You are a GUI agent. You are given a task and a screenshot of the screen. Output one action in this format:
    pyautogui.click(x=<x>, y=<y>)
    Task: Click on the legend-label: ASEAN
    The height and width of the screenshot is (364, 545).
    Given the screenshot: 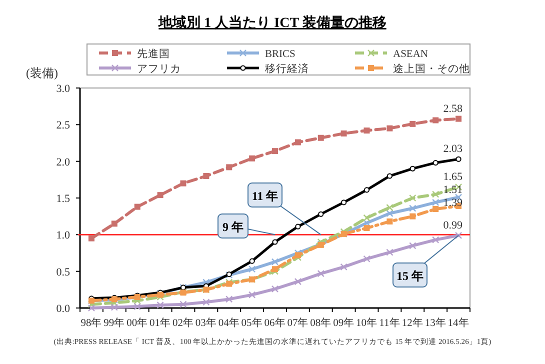 What is the action you would take?
    pyautogui.click(x=410, y=54)
    